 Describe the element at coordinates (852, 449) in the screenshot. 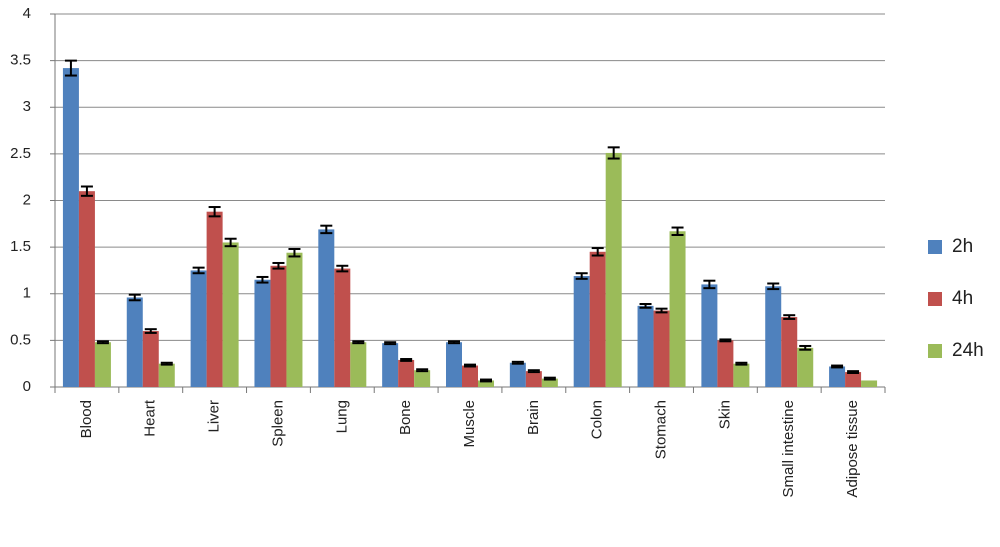

I see `x-tick-label: Adipose tissue` at that location.